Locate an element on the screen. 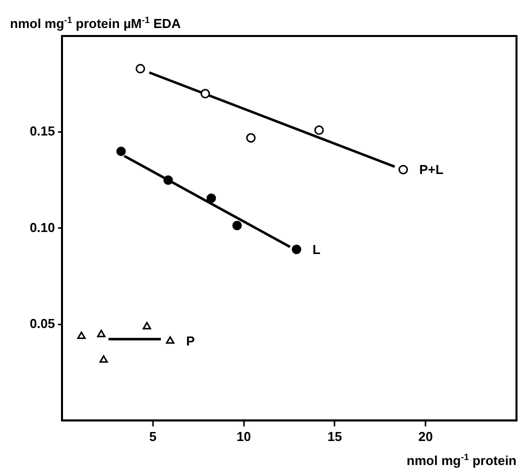  series-label: P is located at coordinates (191, 341).